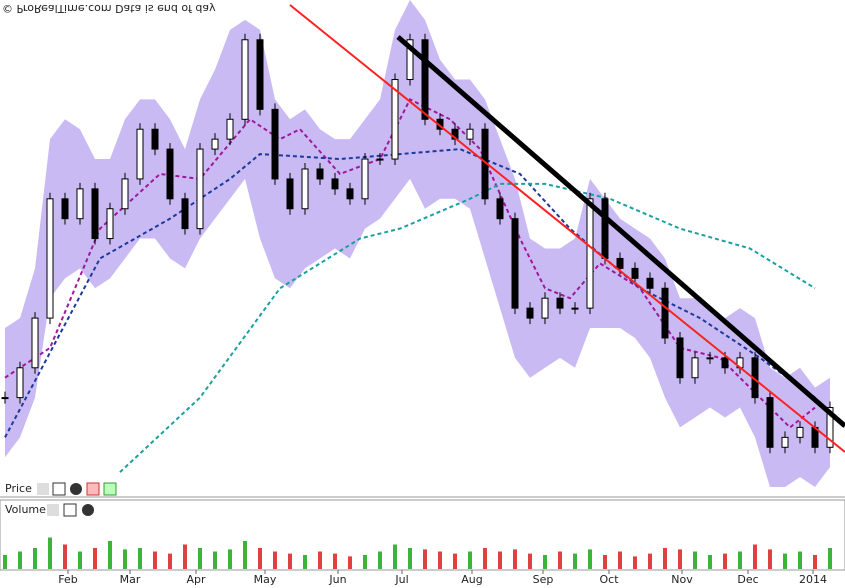 The width and height of the screenshot is (845, 588). Describe the element at coordinates (67, 579) in the screenshot. I see `x-tick-label: Feb` at that location.